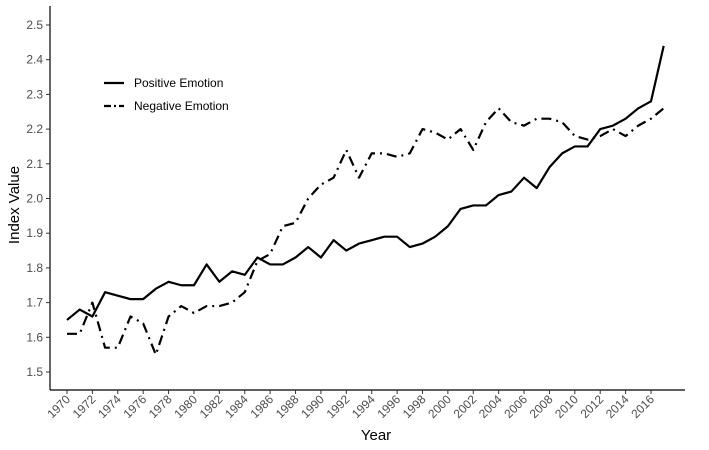 Image resolution: width=709 pixels, height=450 pixels. I want to click on x-tick-label: 2000, so click(439, 406).